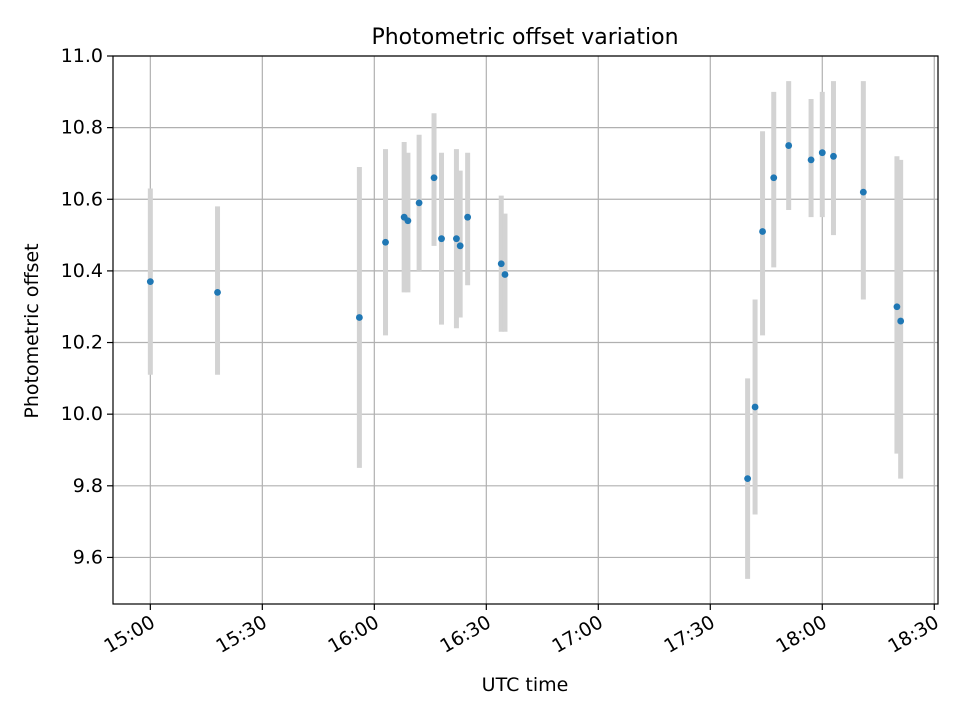  What do you see at coordinates (88, 557) in the screenshot?
I see `y-tick-label: 9.6` at bounding box center [88, 557].